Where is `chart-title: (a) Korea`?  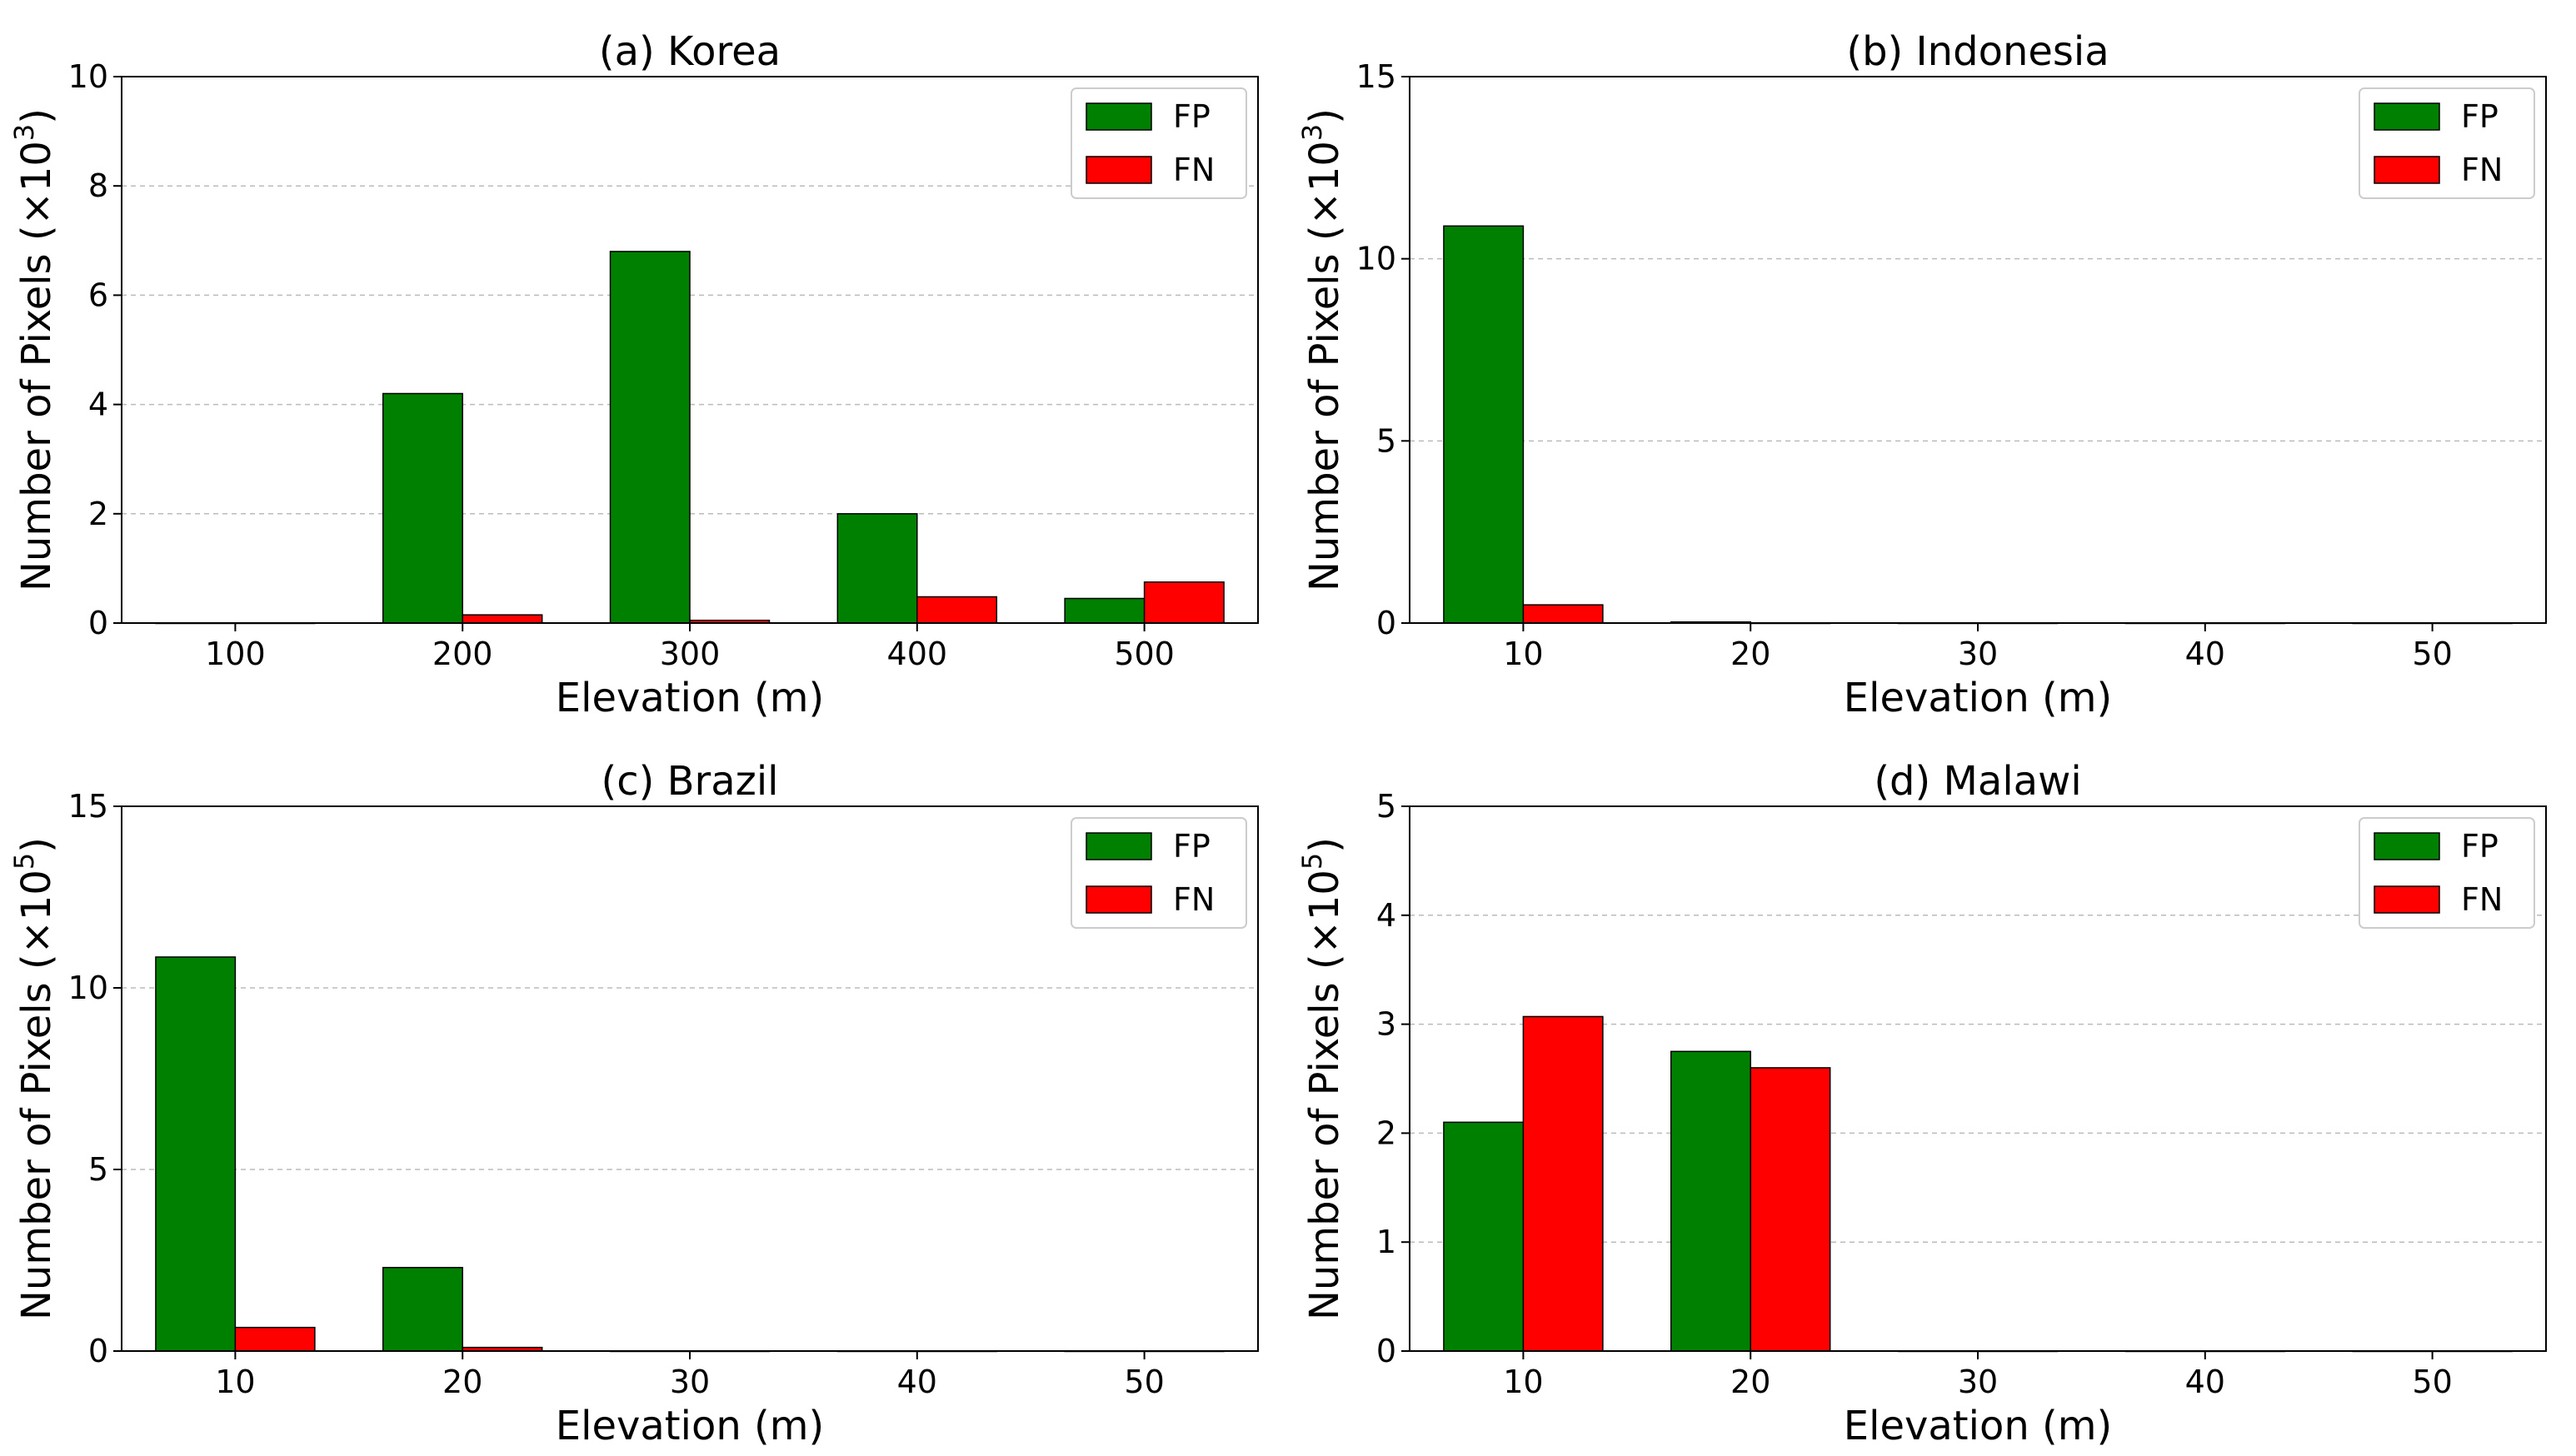
chart-title: (a) Korea is located at coordinates (690, 51).